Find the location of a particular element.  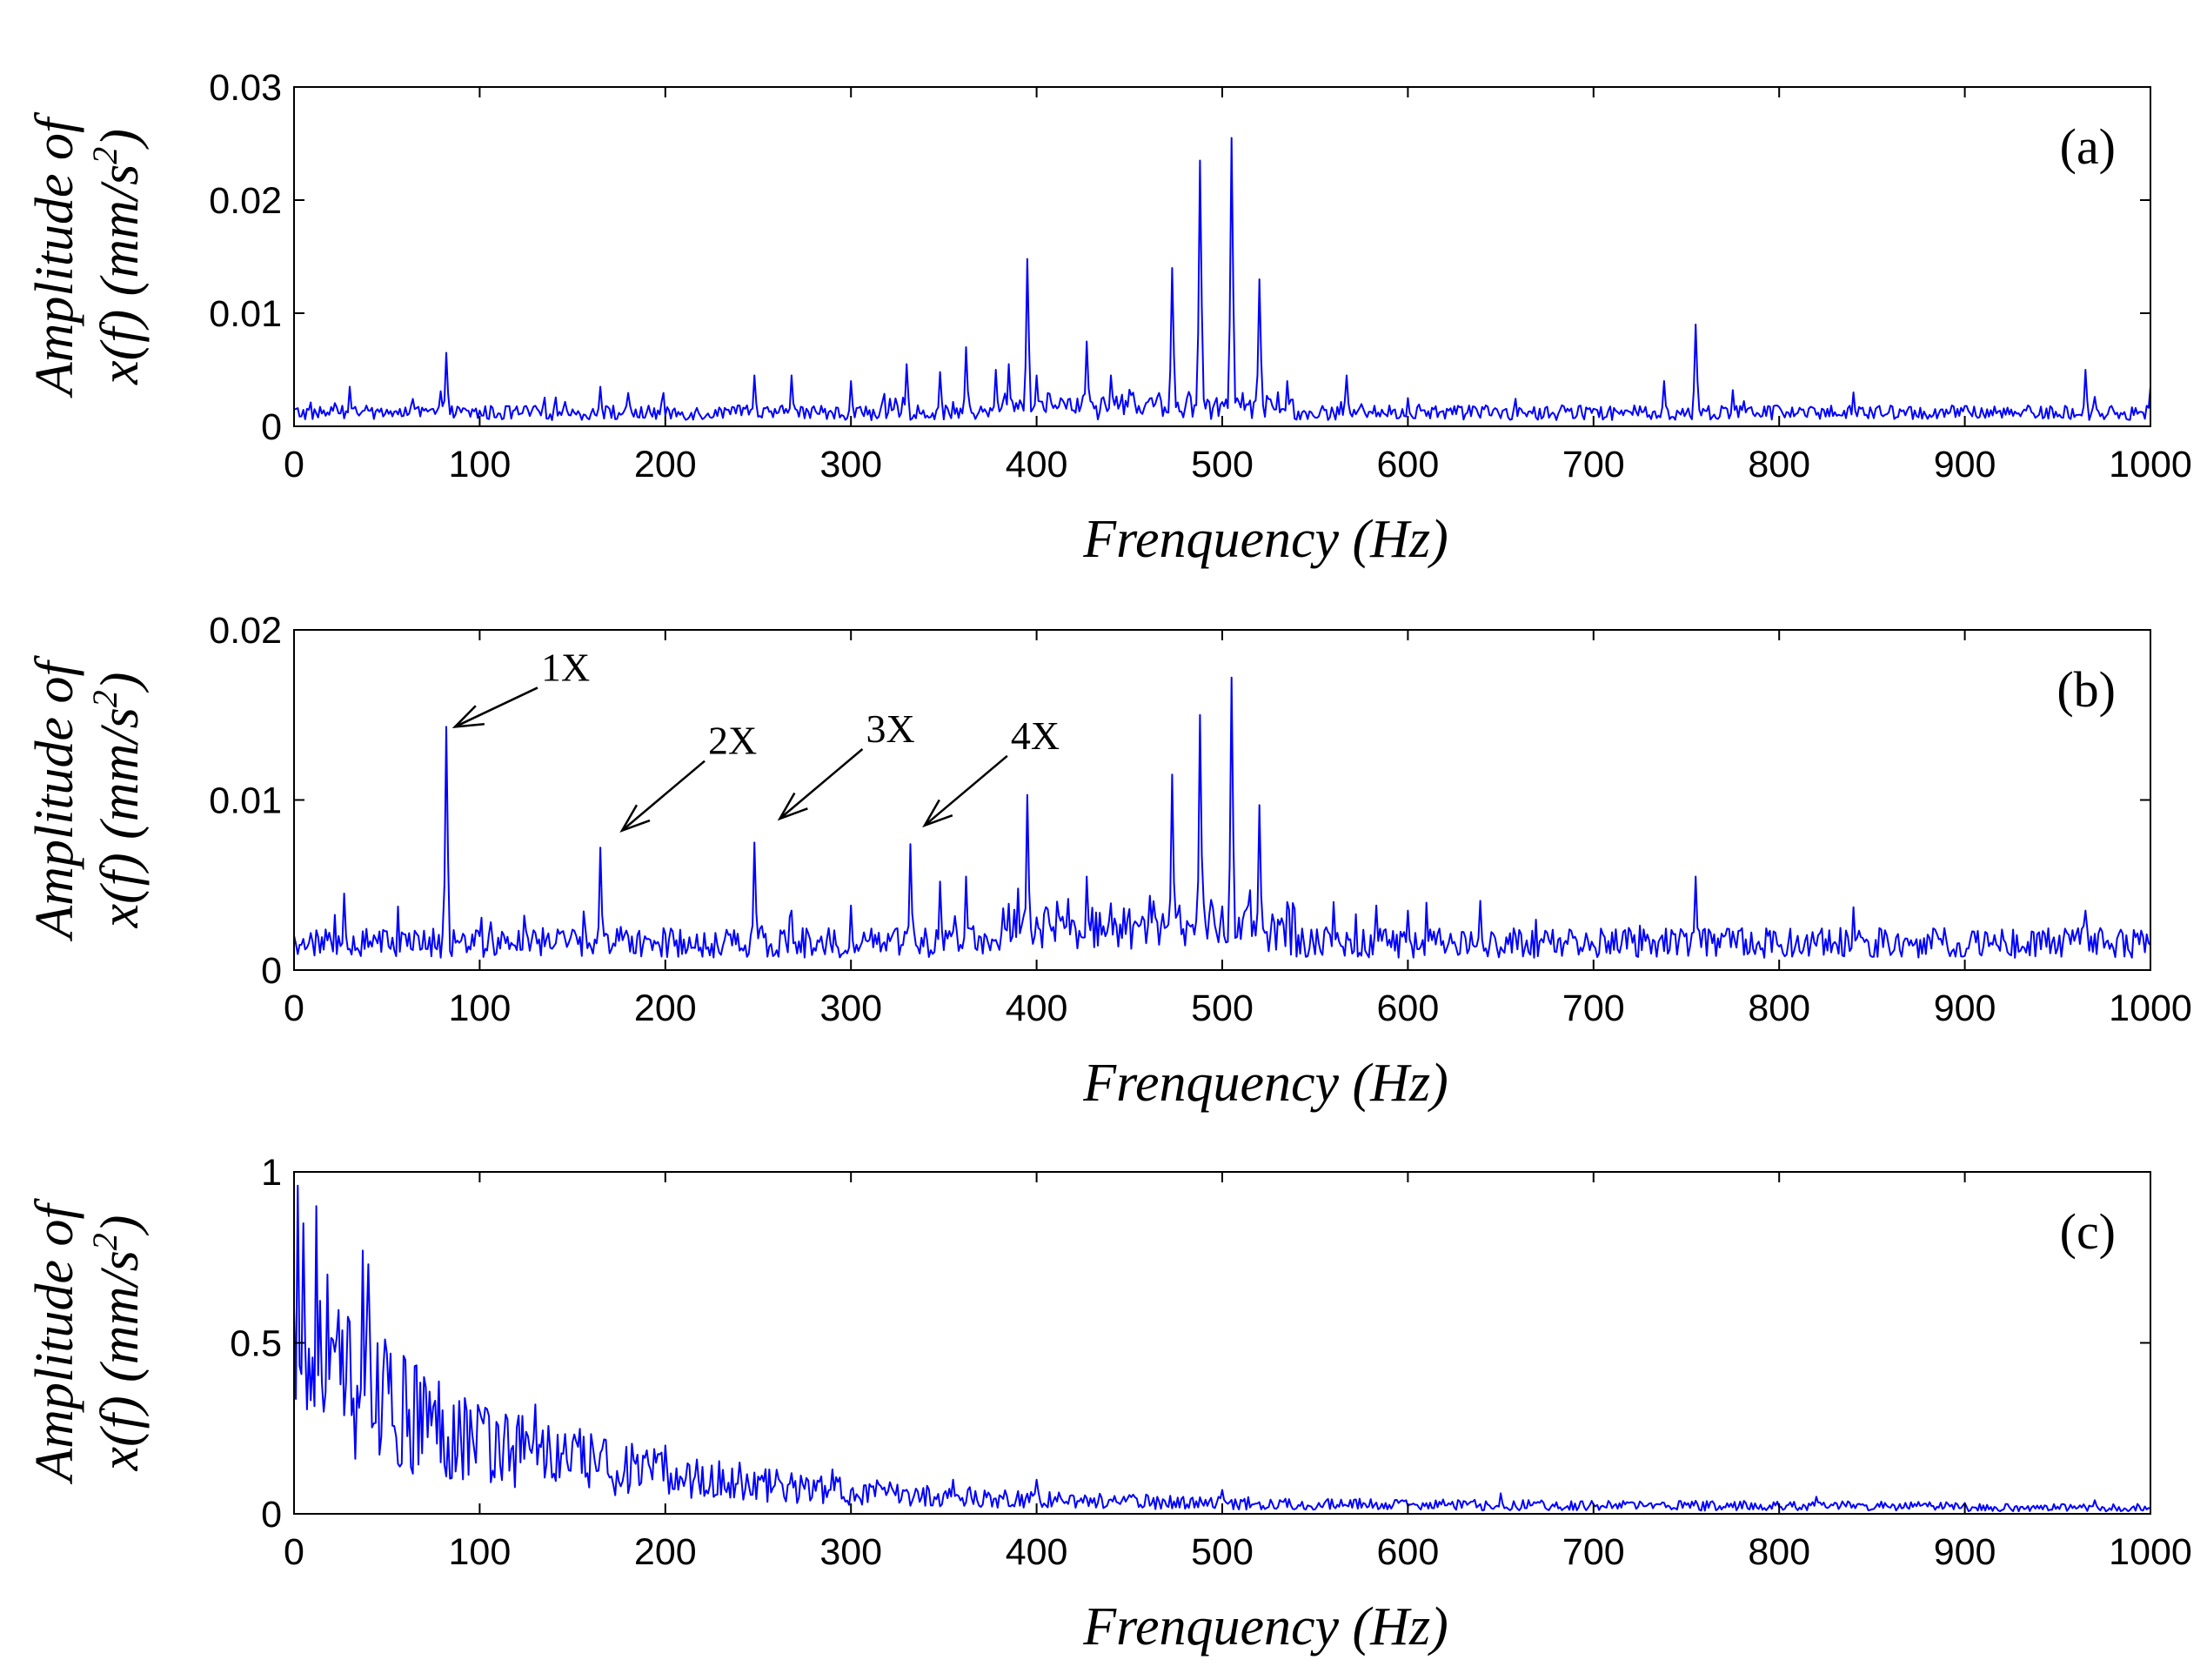

panel-label: (b) is located at coordinates (2086, 689).